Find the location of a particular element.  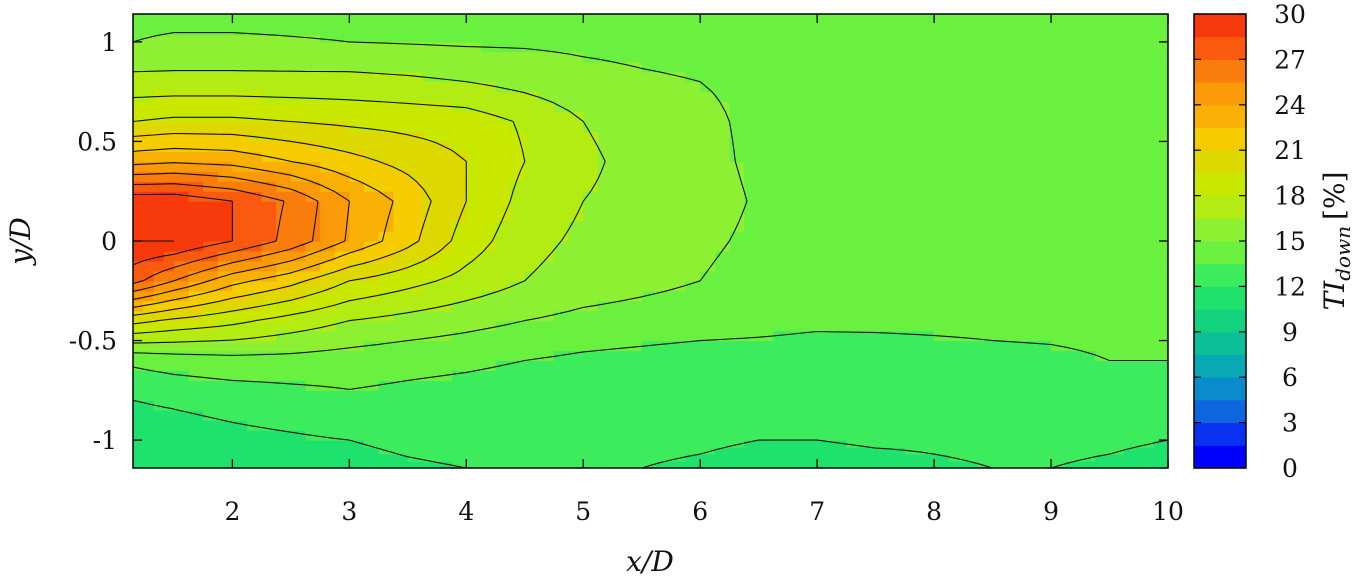

colorbar-tick-label: 15 is located at coordinates (1290, 241).